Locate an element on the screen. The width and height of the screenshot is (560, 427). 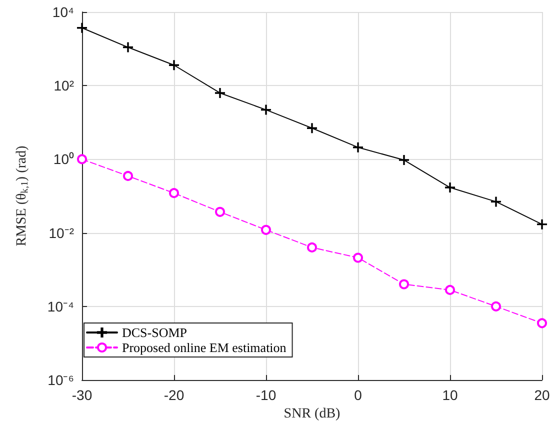
legend-label: Proposed online EM estimation is located at coordinates (204, 347).